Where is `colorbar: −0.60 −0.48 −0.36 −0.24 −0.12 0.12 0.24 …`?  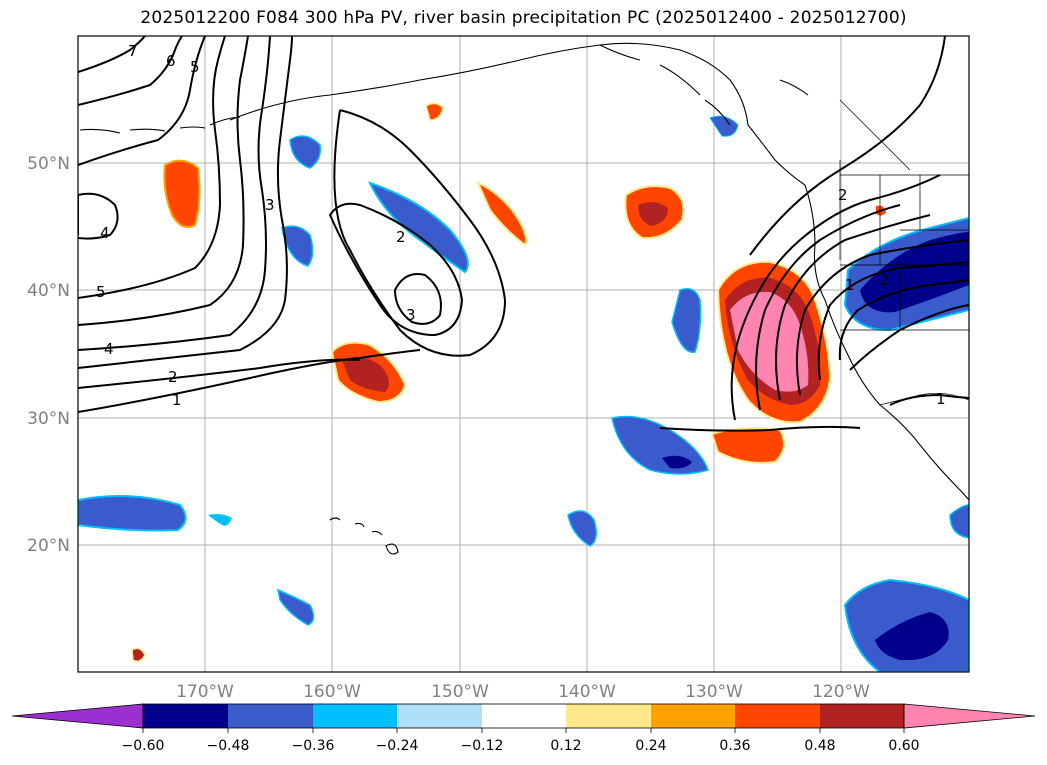 colorbar: −0.60 −0.48 −0.36 −0.24 −0.12 0.12 0.24 … is located at coordinates (523, 728).